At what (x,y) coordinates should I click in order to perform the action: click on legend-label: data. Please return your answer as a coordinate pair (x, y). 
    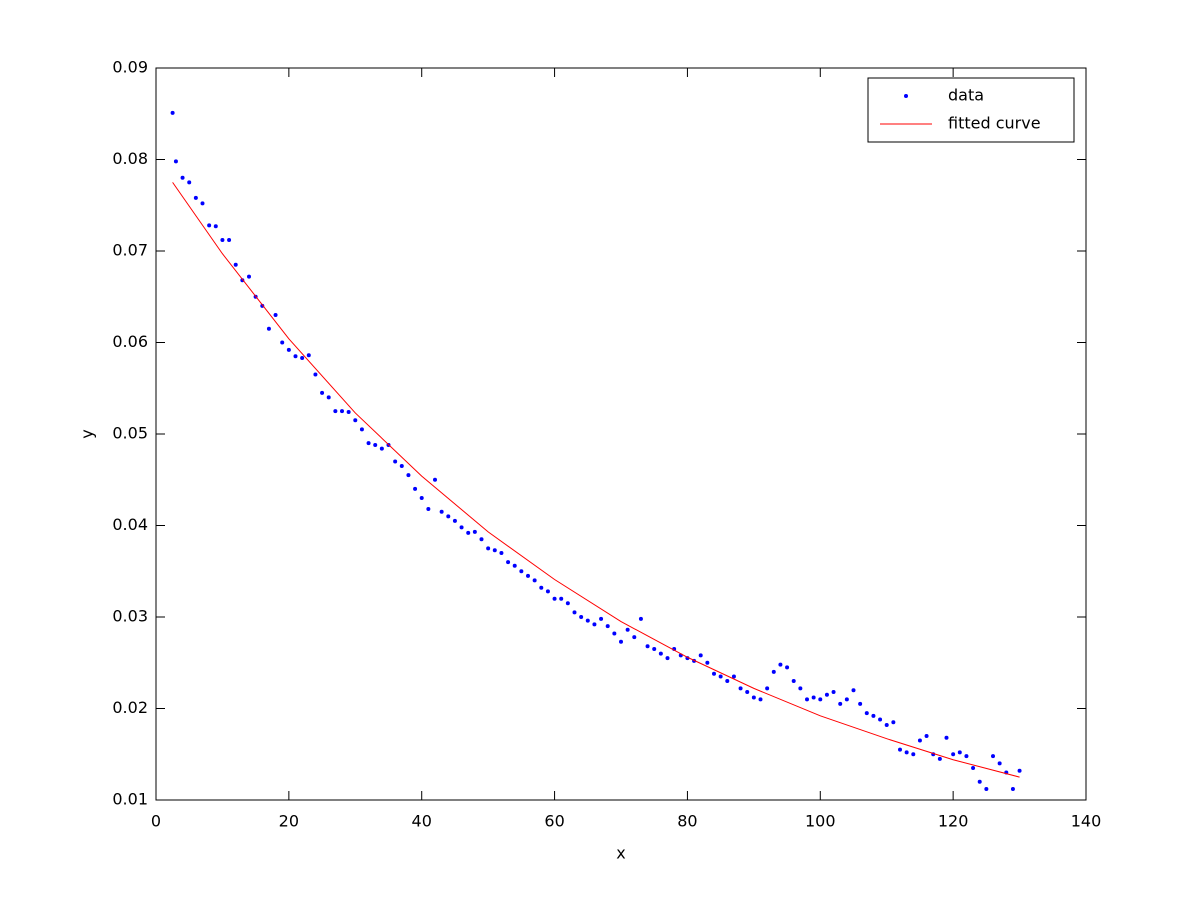
    Looking at the image, I should click on (966, 95).